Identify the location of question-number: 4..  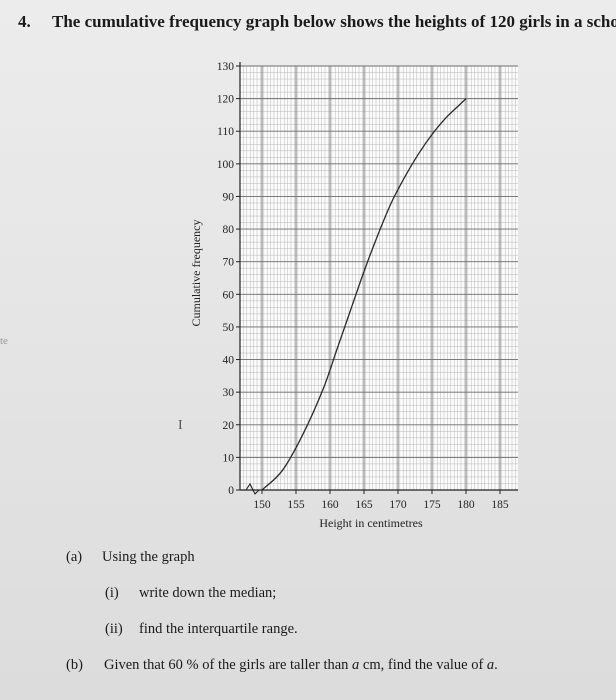
(24, 21).